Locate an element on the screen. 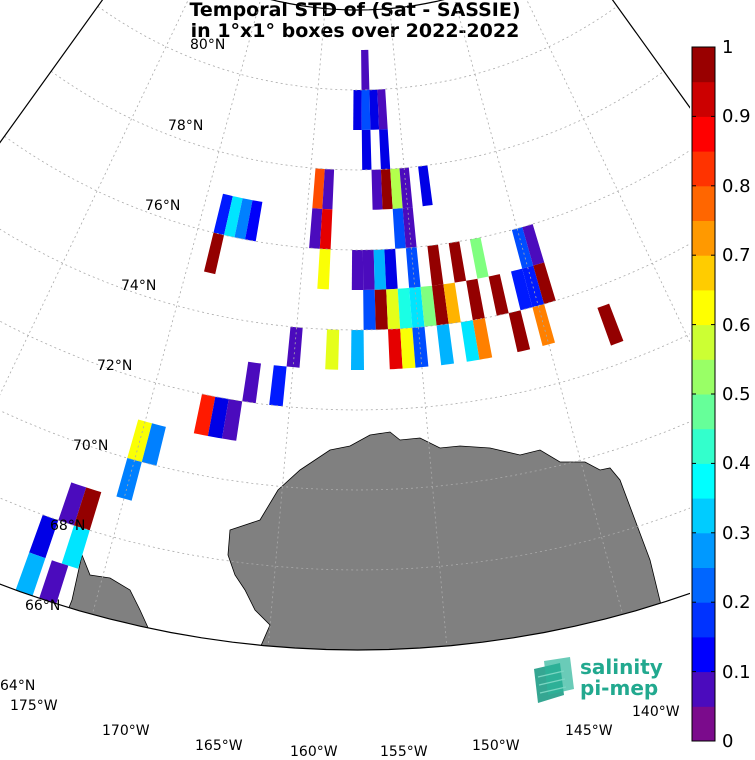 This screenshot has width=755, height=760. lat-label-66: 66°N is located at coordinates (42, 606).